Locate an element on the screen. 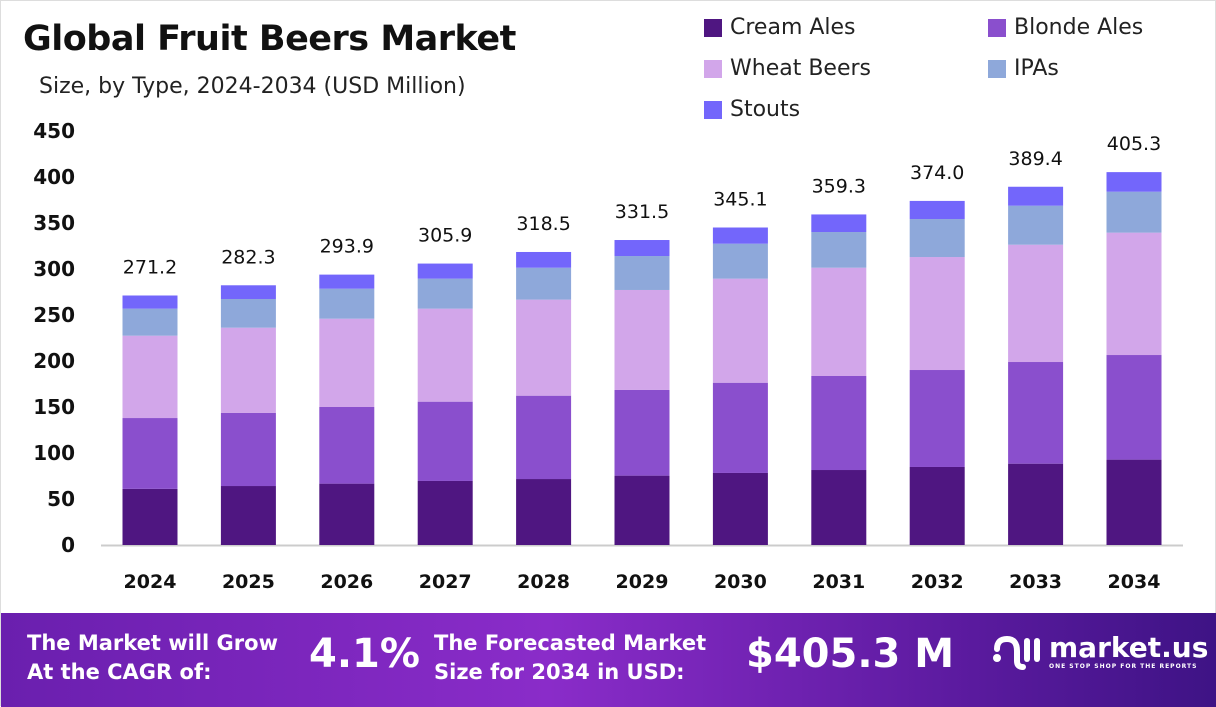  legend-label: Cream Ales is located at coordinates (793, 27).